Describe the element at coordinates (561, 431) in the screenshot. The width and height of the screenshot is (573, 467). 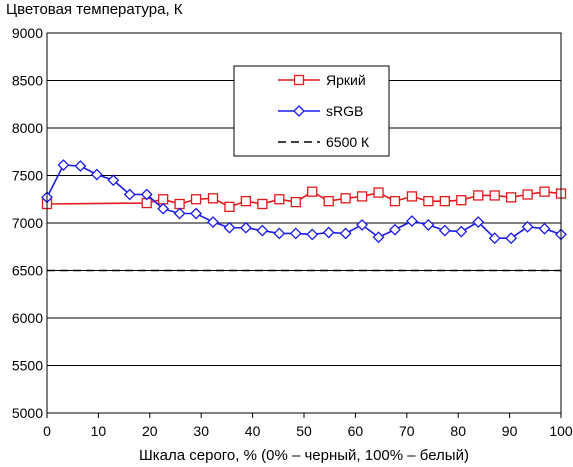
I see `x-tick-label-100: 100` at that location.